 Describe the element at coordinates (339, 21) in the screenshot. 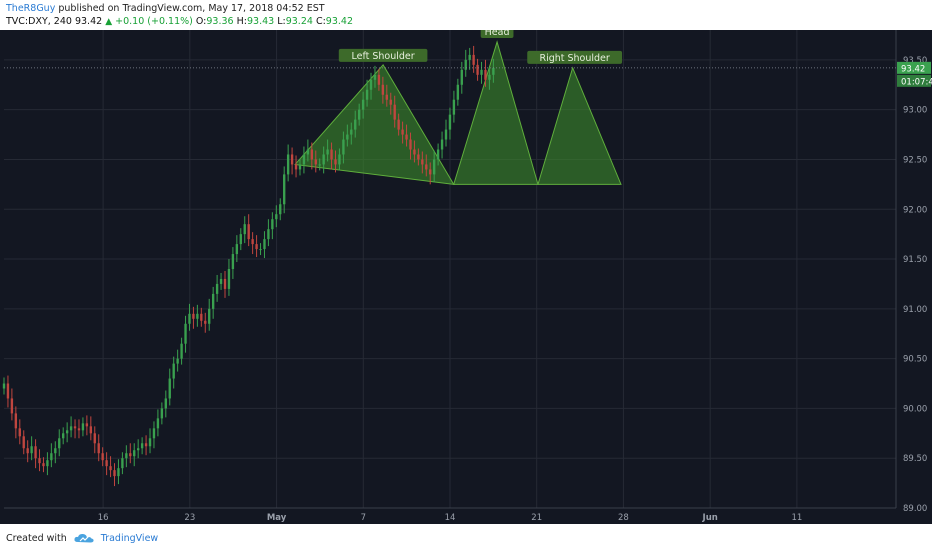

I see `close-value: 93.42` at that location.